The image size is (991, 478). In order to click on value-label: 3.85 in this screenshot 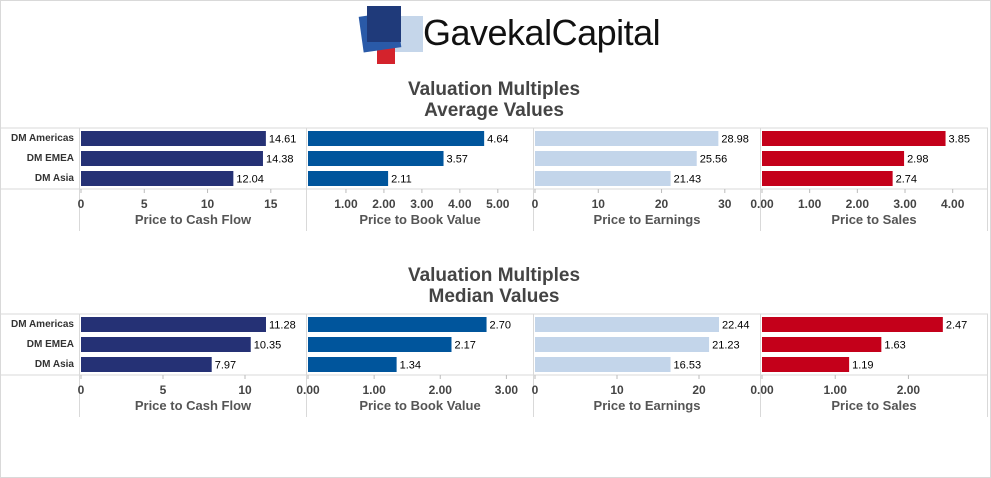, I will do `click(959, 140)`.